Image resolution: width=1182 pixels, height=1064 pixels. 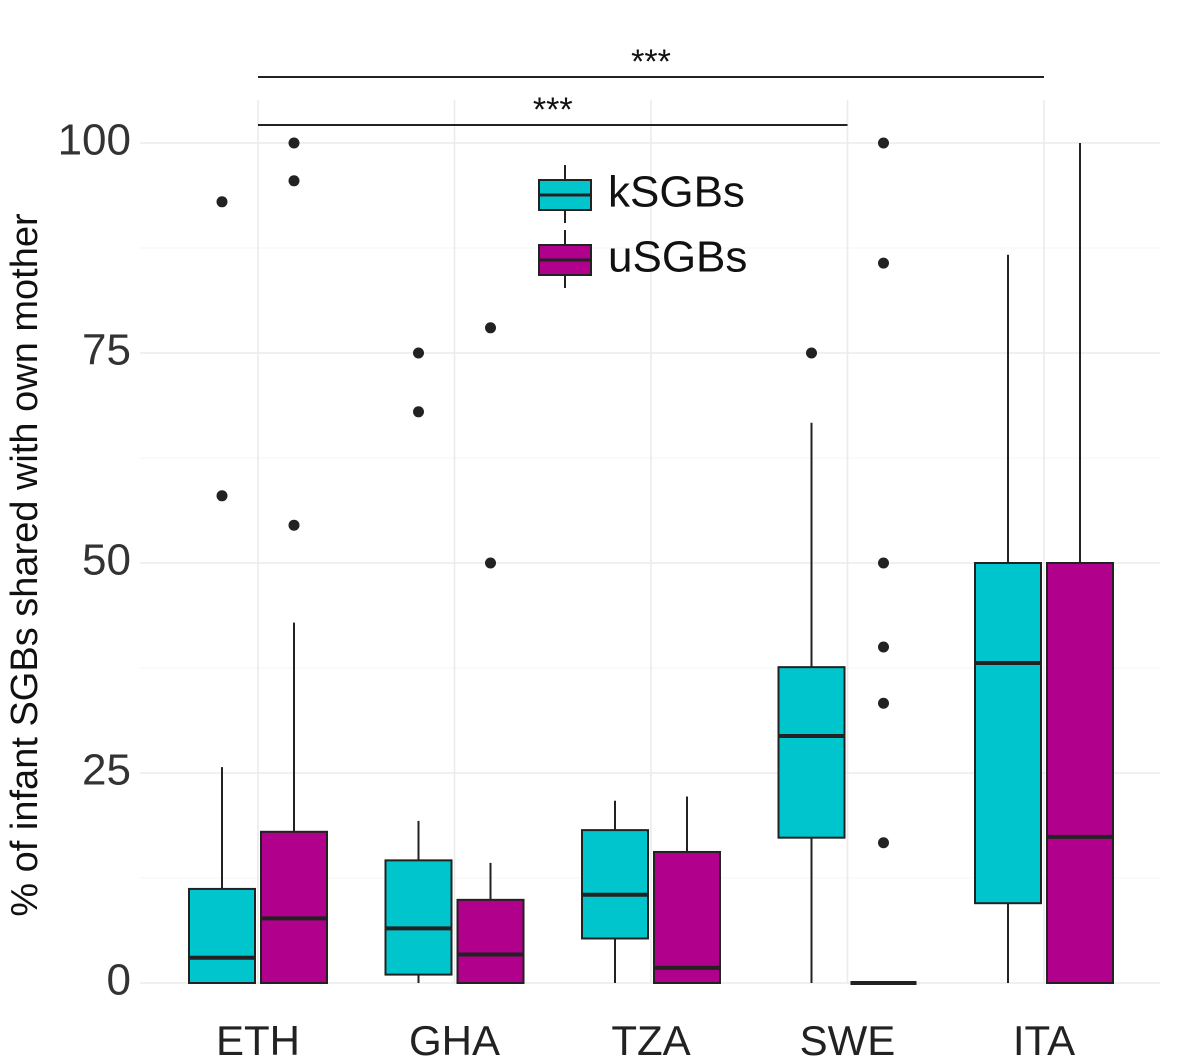 What do you see at coordinates (258, 1040) in the screenshot?
I see `x-tick-label: ETH` at bounding box center [258, 1040].